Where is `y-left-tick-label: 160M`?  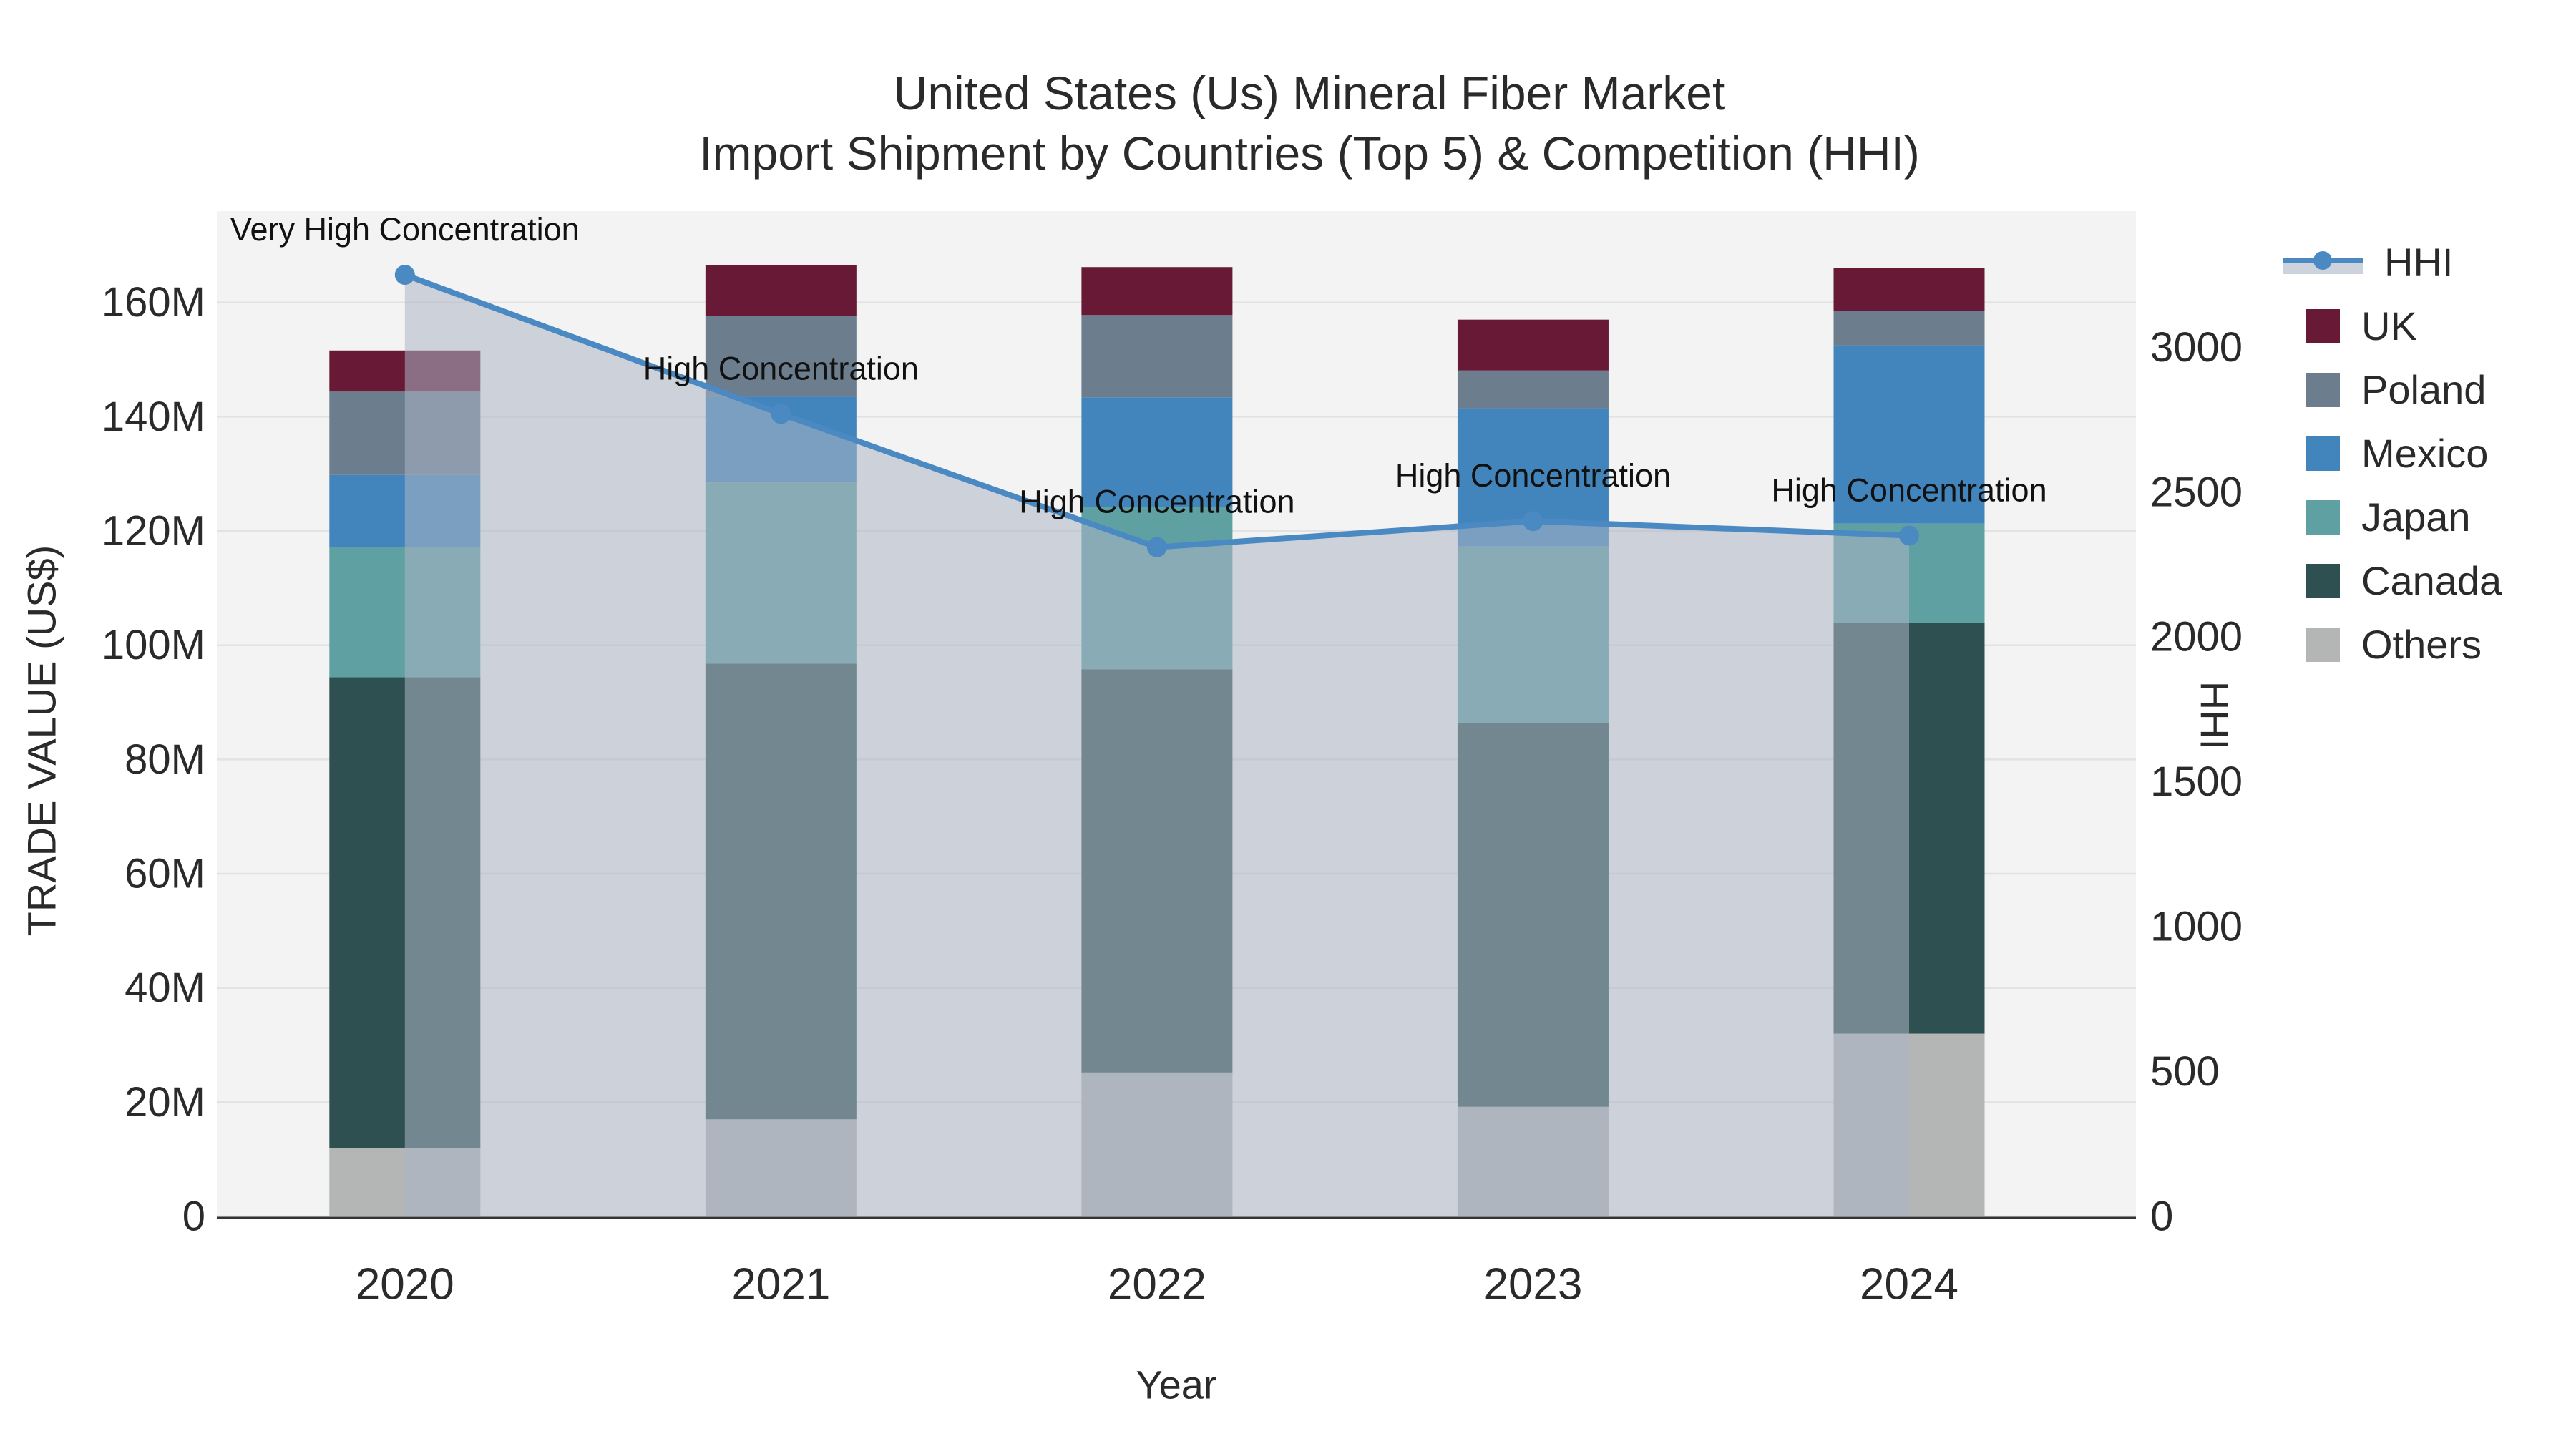
y-left-tick-label: 160M is located at coordinates (153, 302).